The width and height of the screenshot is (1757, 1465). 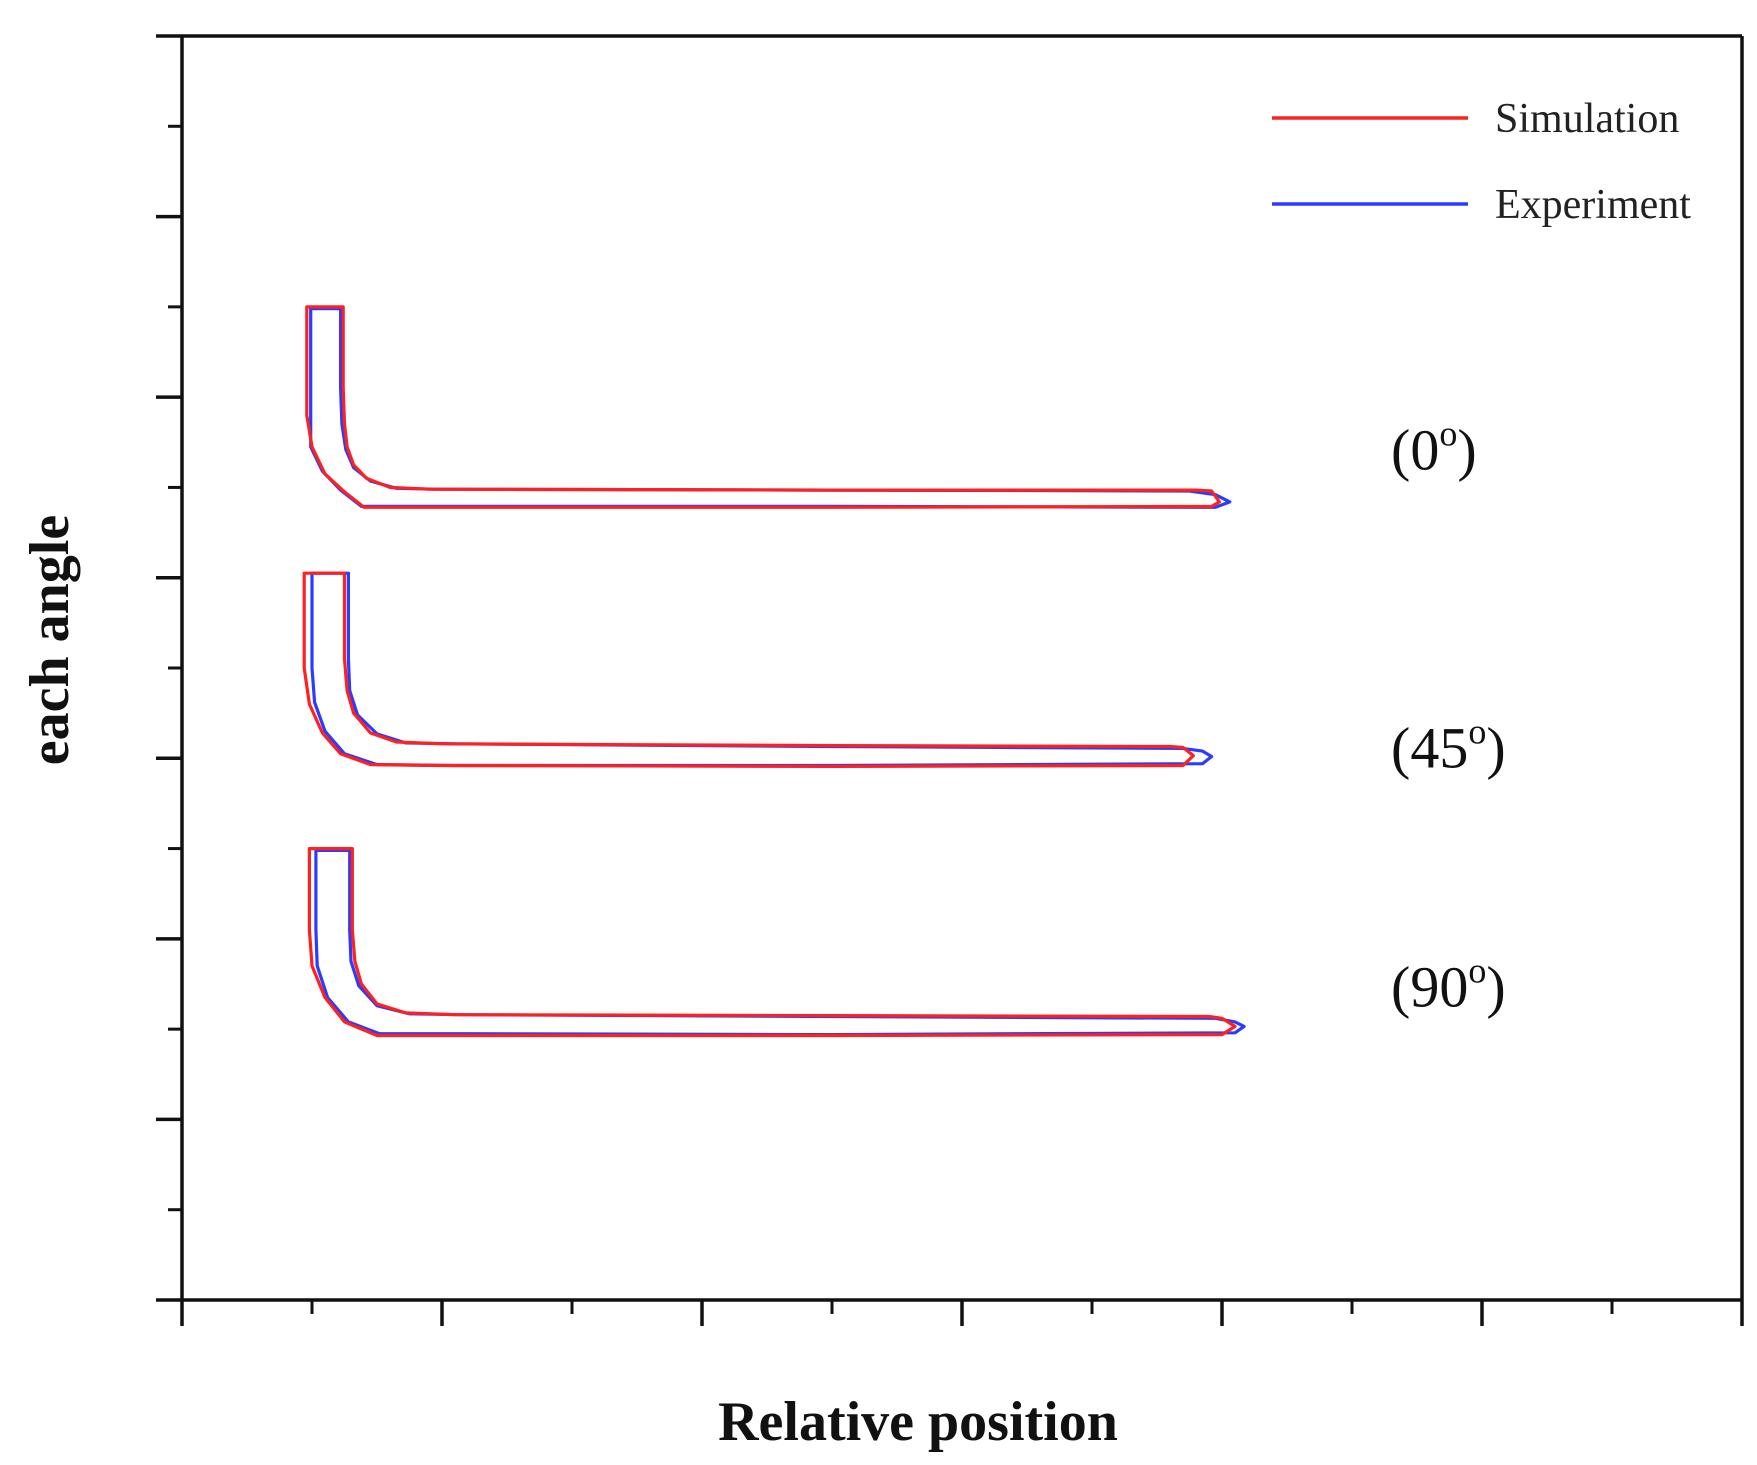 I want to click on y-axis-label: each angle, so click(x=50, y=640).